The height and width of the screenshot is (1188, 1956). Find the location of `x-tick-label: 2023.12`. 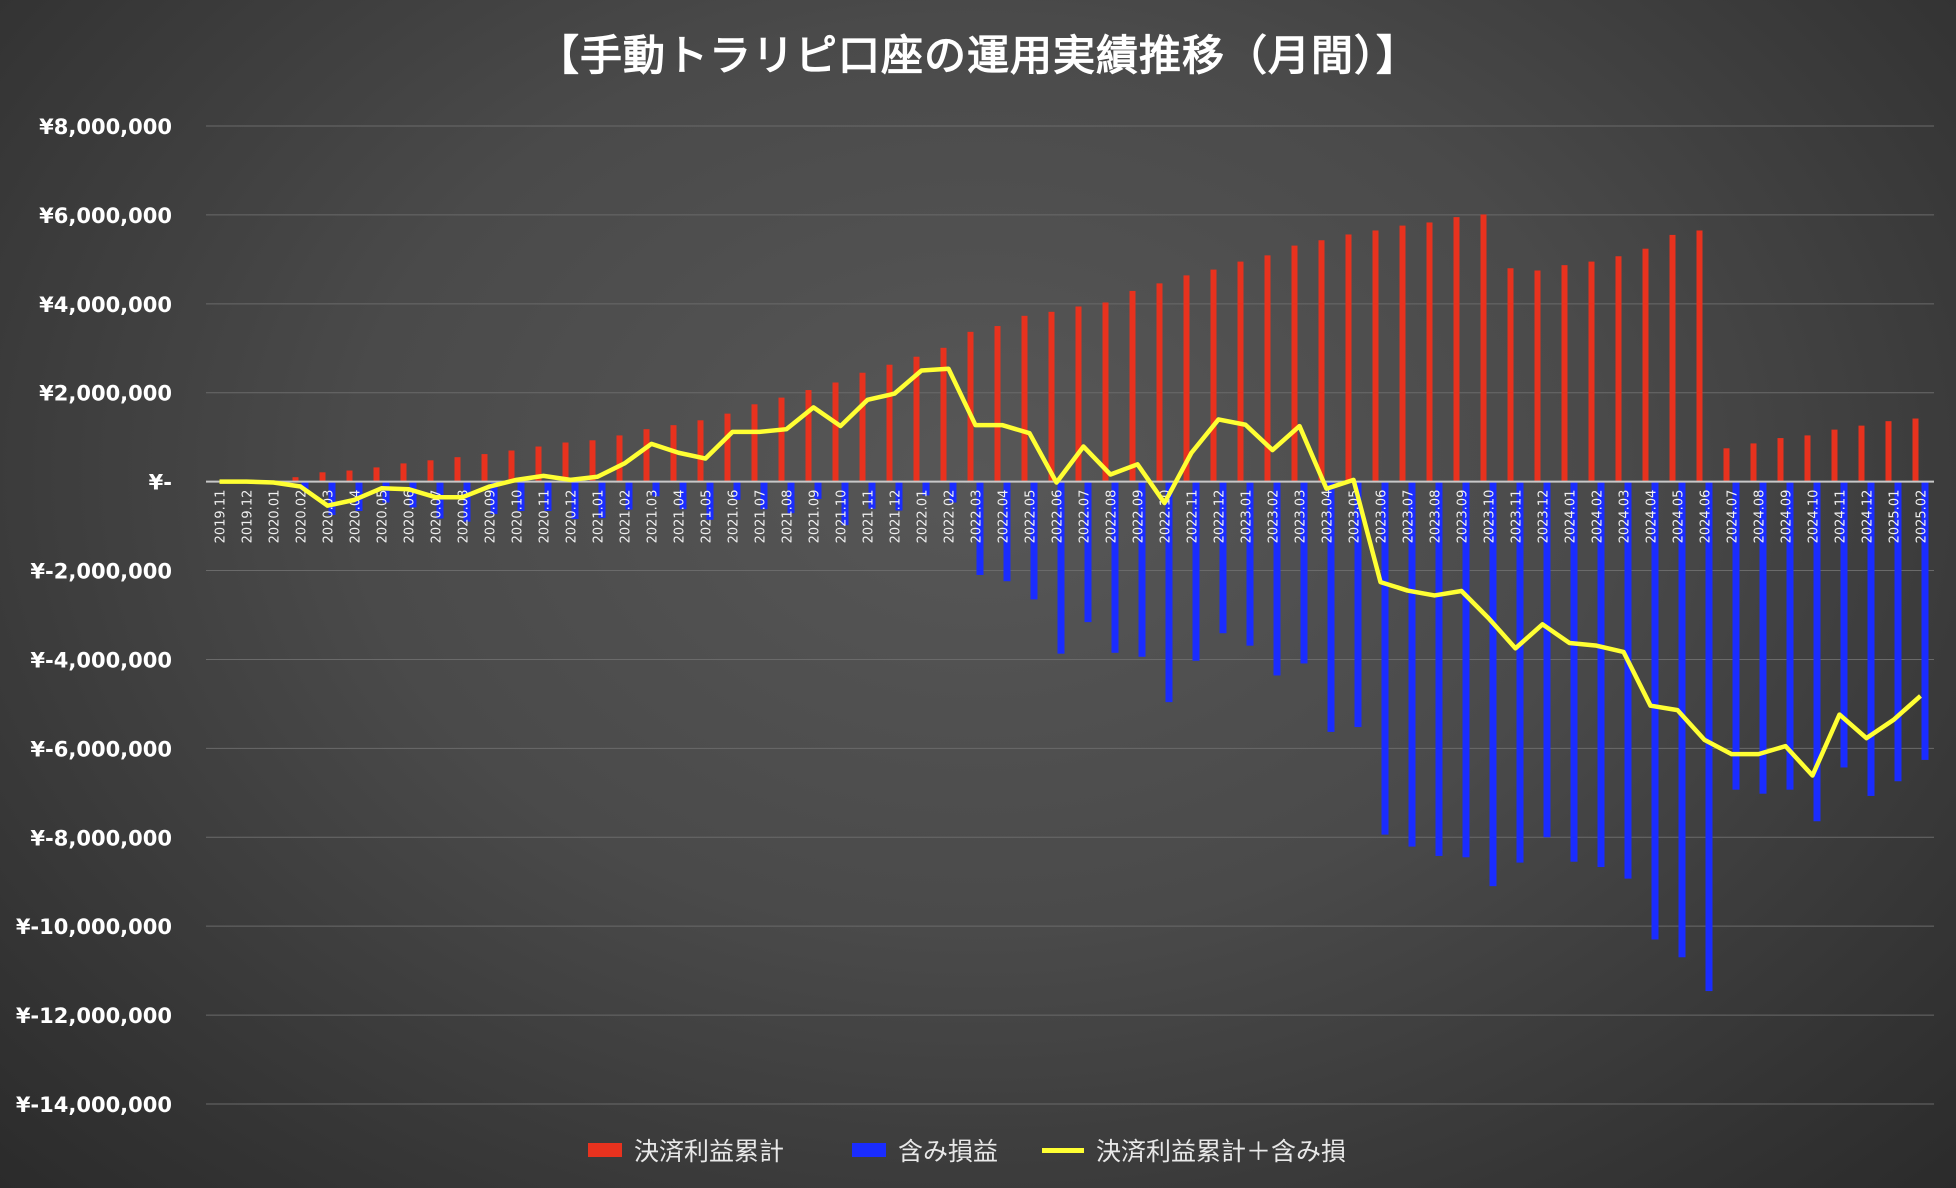

x-tick-label: 2023.12 is located at coordinates (1544, 517).